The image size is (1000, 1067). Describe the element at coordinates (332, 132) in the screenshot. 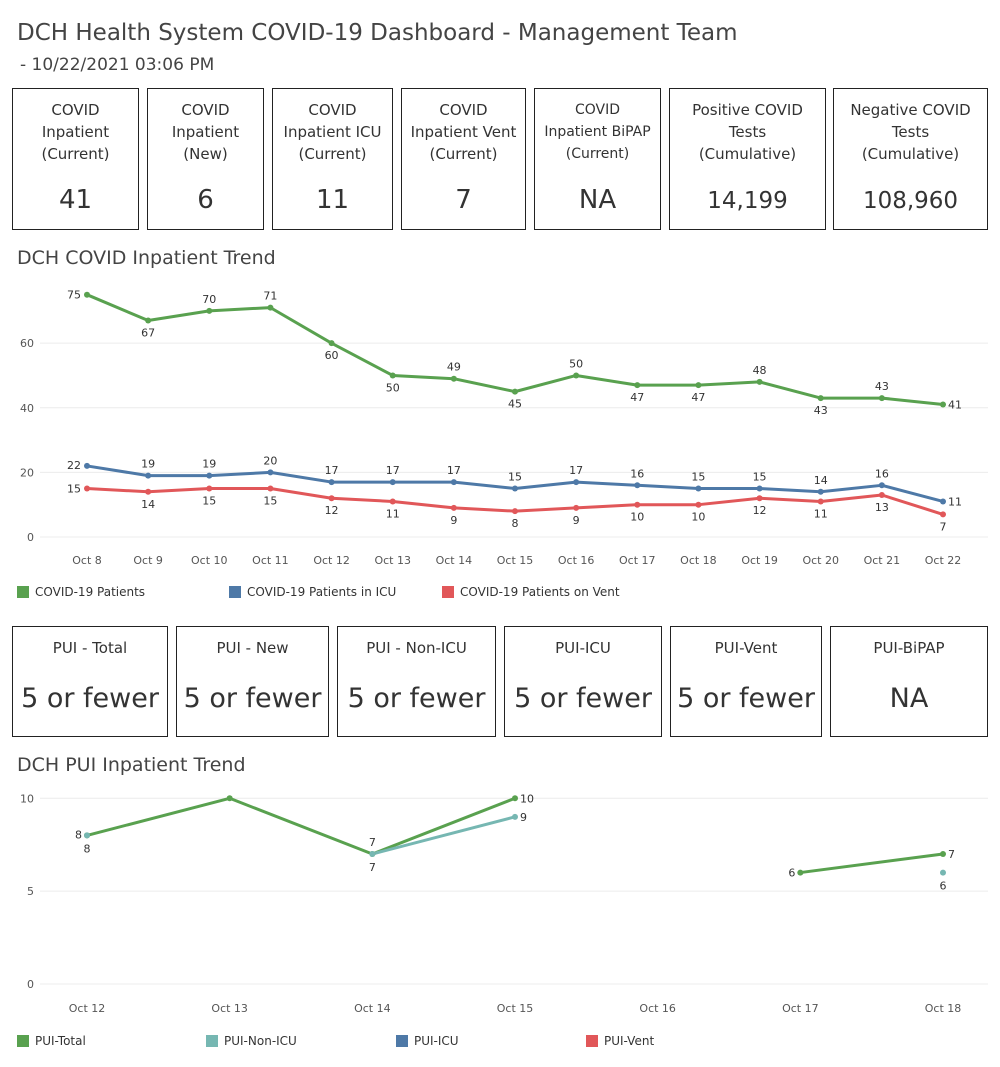

I see `kpi-label: COVID Inpatient ICU (Current)` at that location.